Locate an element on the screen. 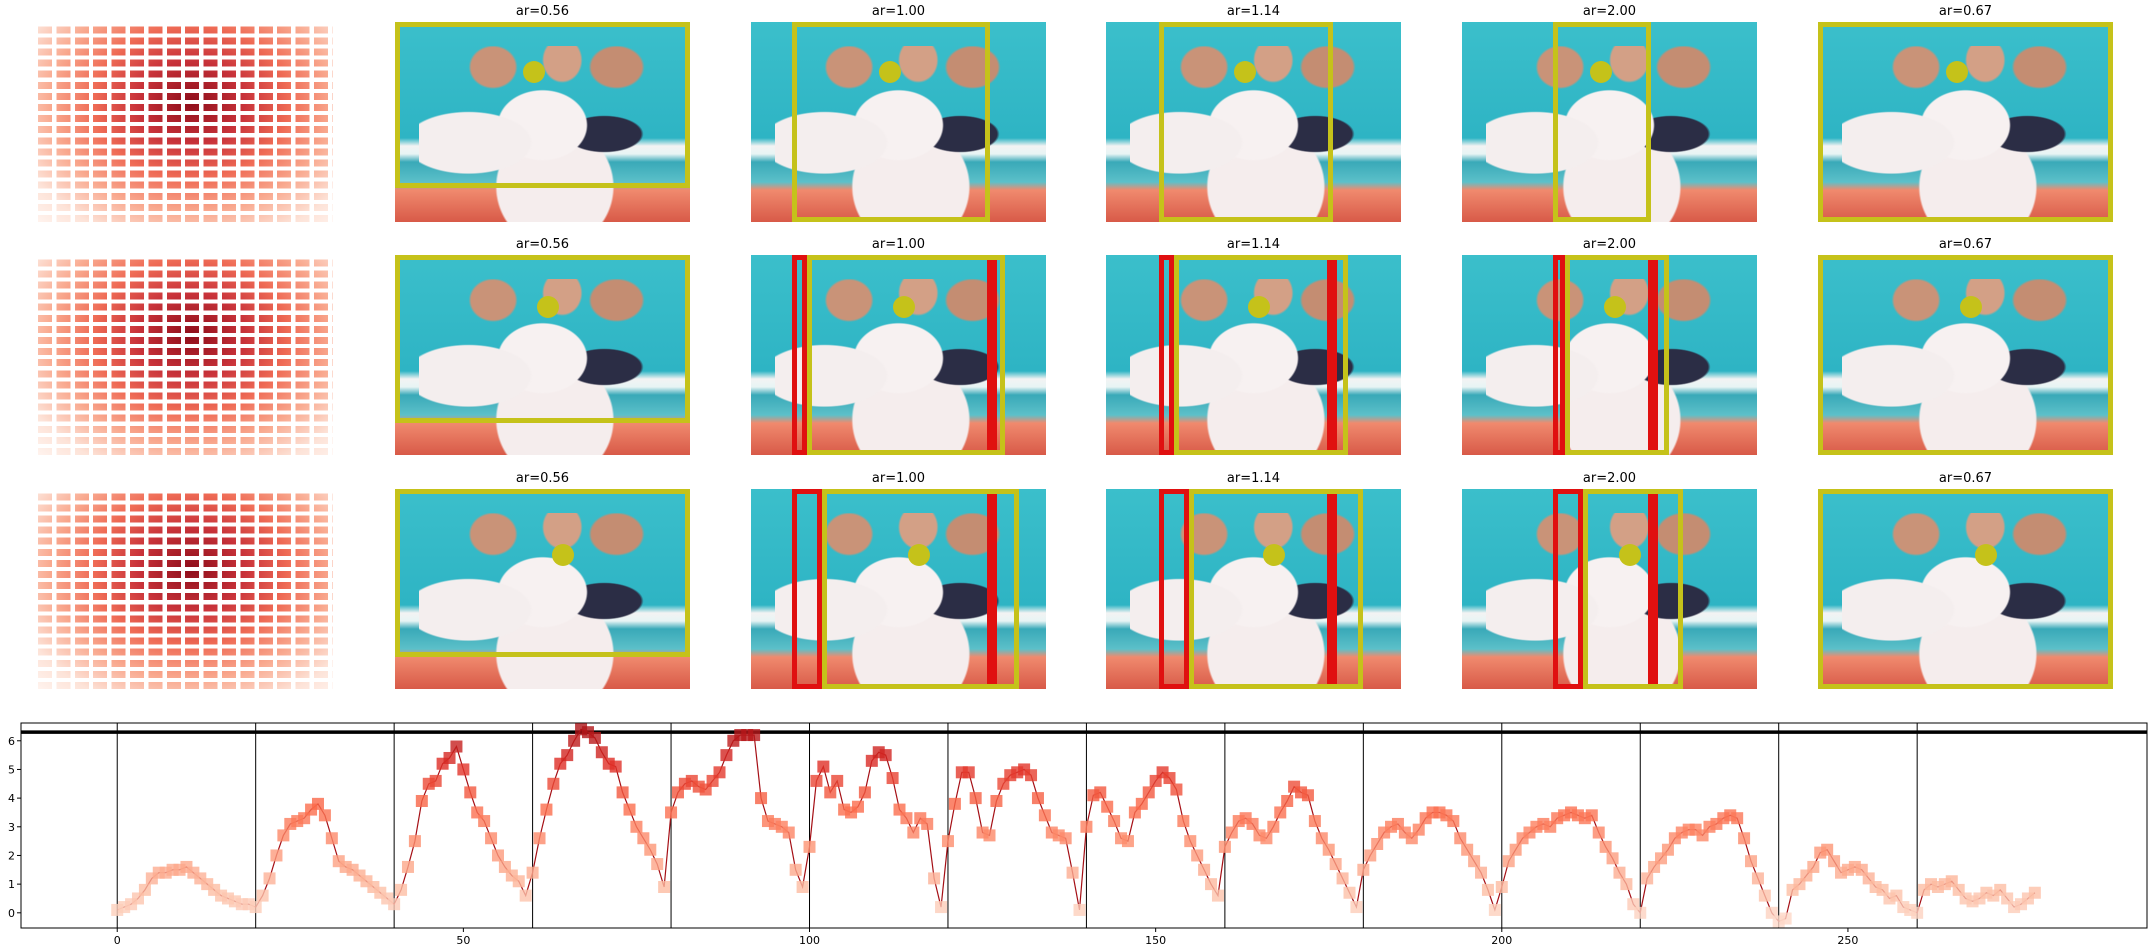 The width and height of the screenshot is (2152, 952). panel-title: ar=2.00 is located at coordinates (1609, 478).